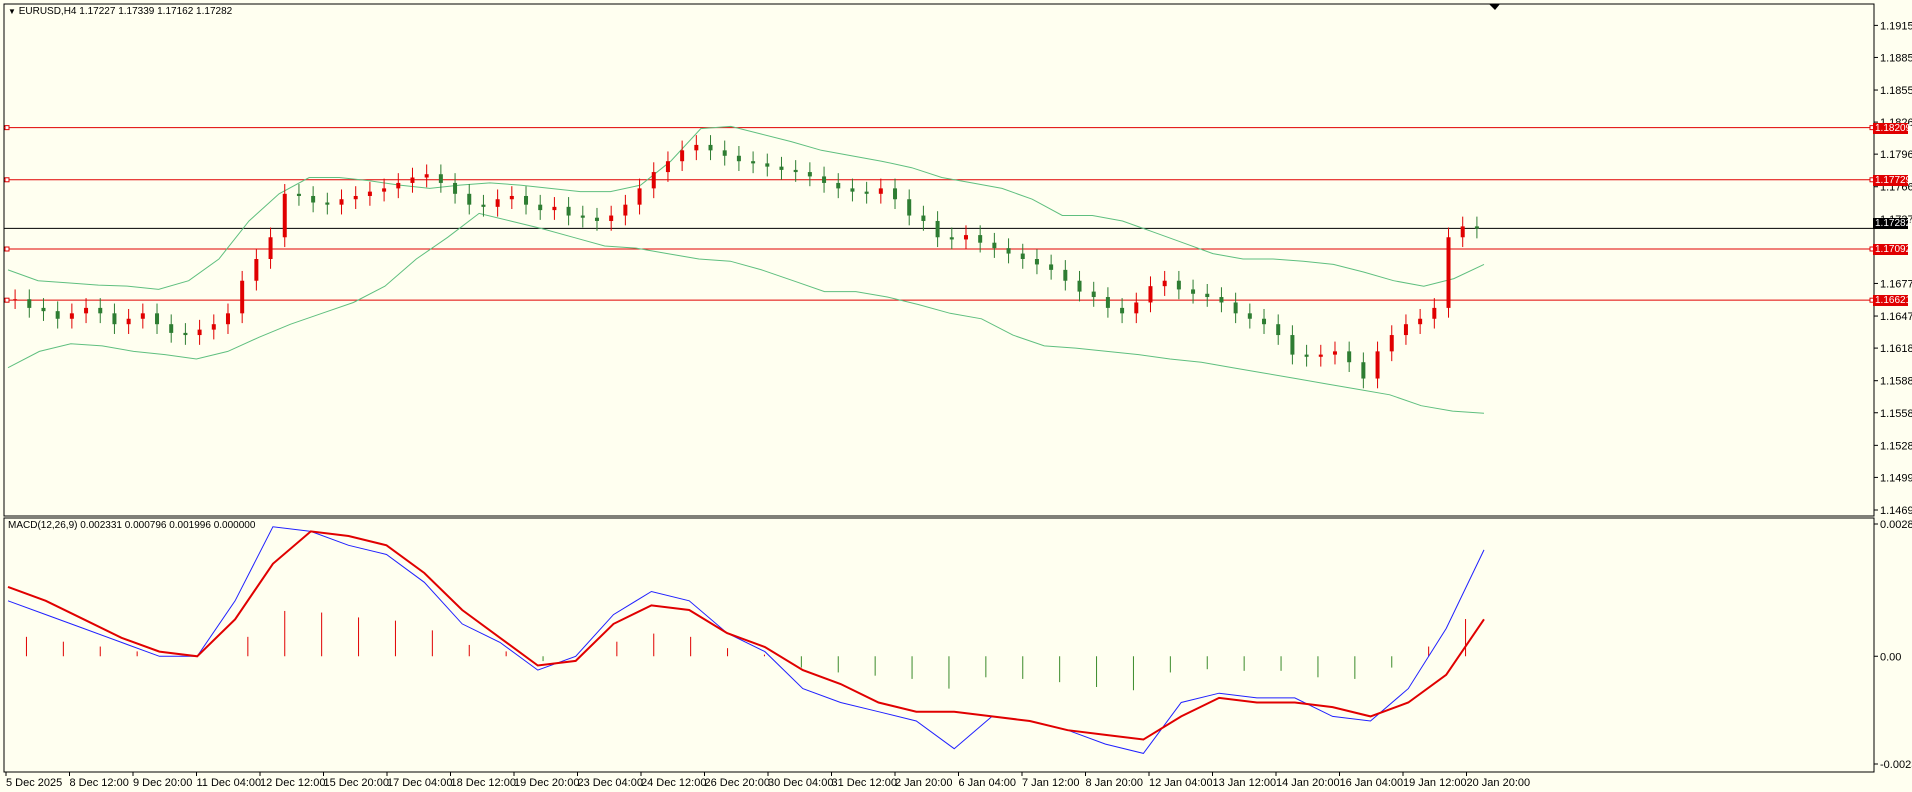  I want to click on time-tick-label: 30 Dec 04:00, so click(800, 783).